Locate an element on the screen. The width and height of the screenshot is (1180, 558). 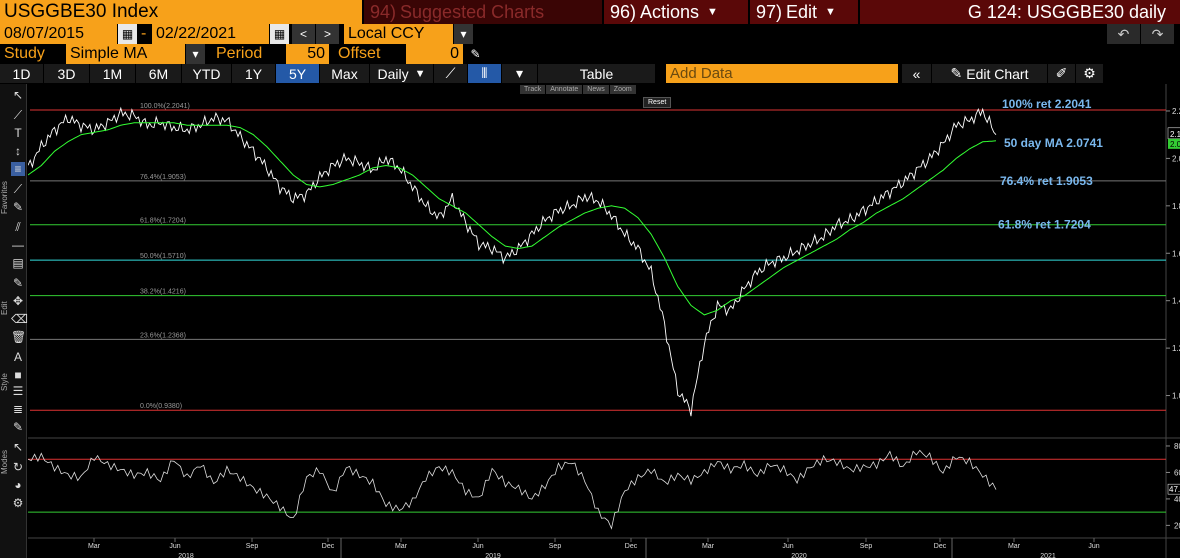
collapse-icon: « is located at coordinates (917, 73).